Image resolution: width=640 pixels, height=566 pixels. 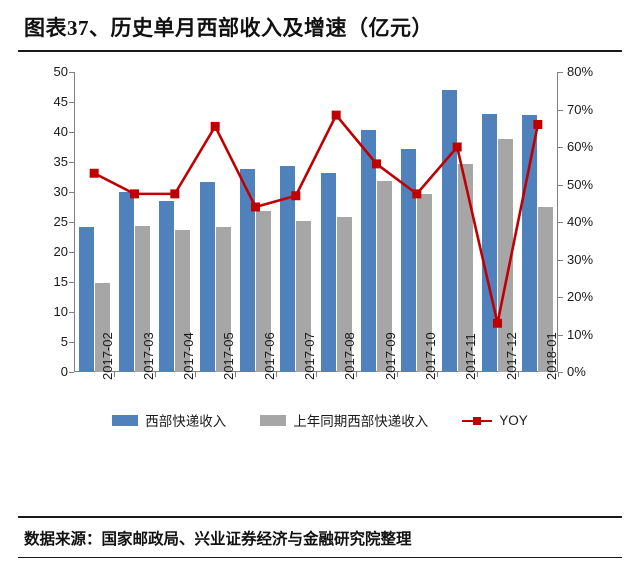 I want to click on left-tick-label: 15, so click(x=60, y=281).